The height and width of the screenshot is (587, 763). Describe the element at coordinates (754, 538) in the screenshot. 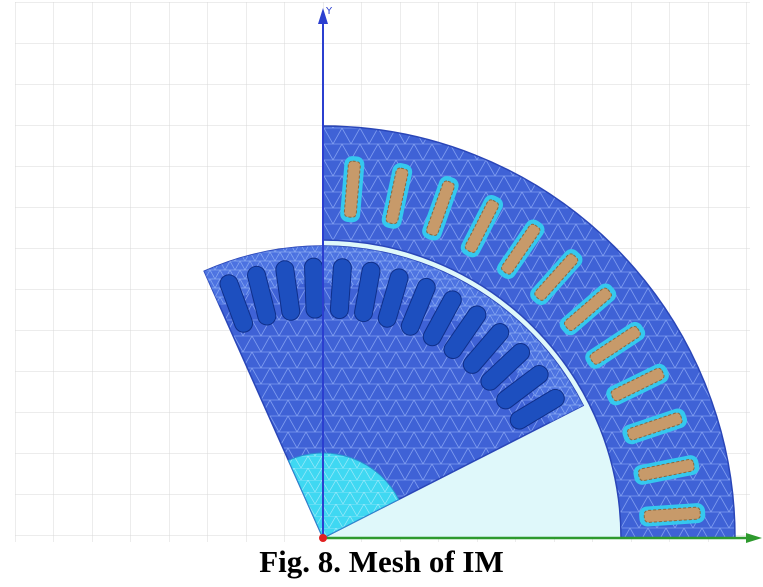

I see `x-axis-arrow` at that location.